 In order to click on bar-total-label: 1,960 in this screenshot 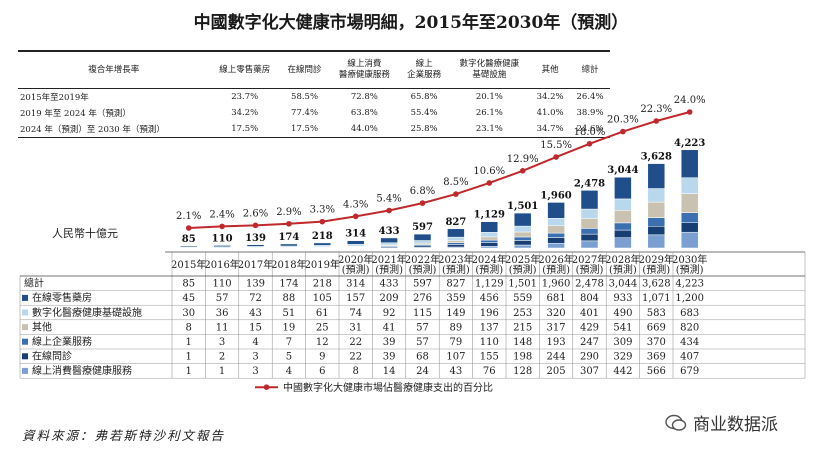, I will do `click(555, 195)`.